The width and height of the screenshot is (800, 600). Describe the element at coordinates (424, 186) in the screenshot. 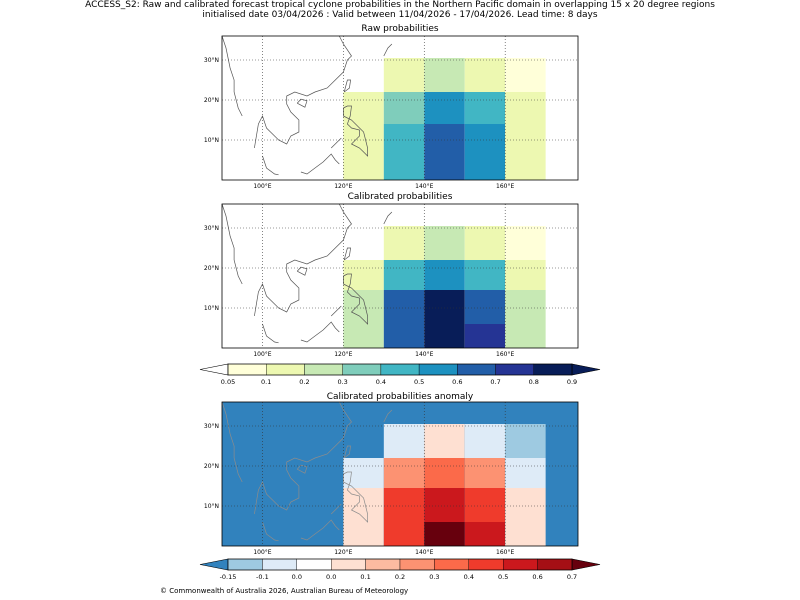

I see `x-tick-label: 140°E` at that location.